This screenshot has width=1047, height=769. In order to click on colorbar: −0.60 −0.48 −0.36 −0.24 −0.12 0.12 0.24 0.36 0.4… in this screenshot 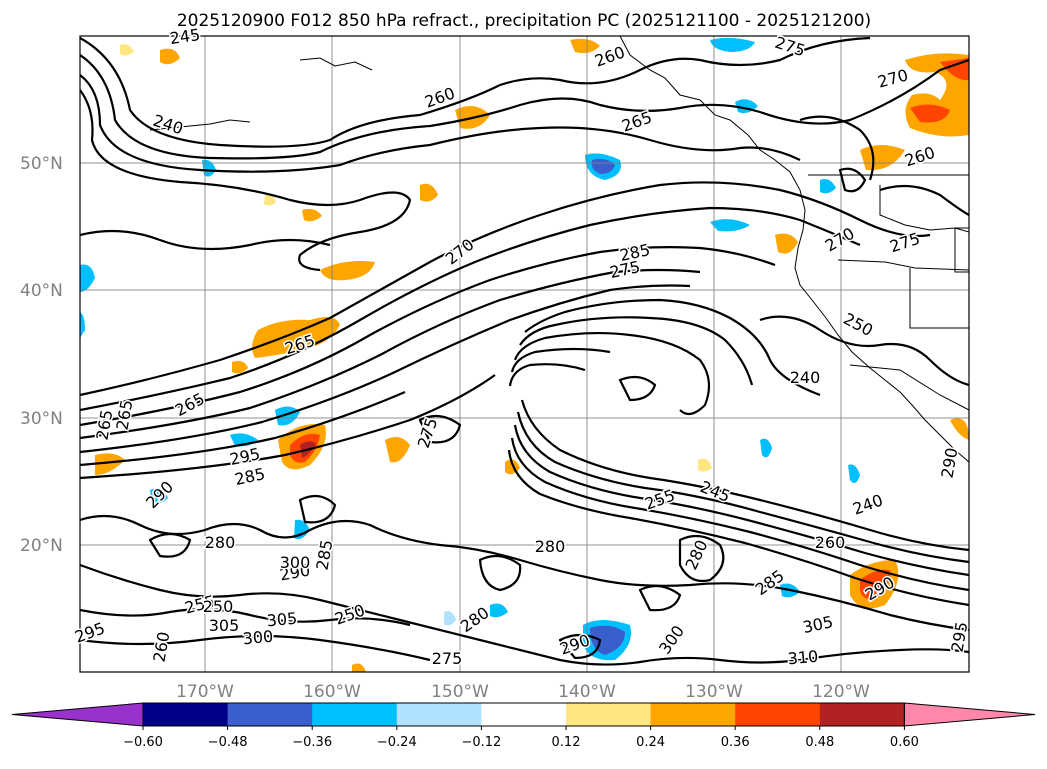, I will do `click(523, 726)`.